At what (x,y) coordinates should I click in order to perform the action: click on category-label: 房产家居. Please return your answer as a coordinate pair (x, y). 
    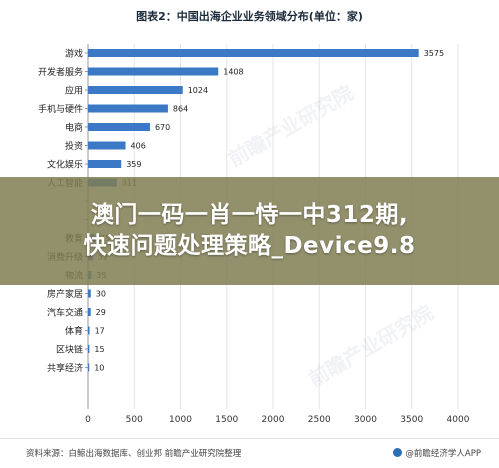
    Looking at the image, I should click on (65, 294).